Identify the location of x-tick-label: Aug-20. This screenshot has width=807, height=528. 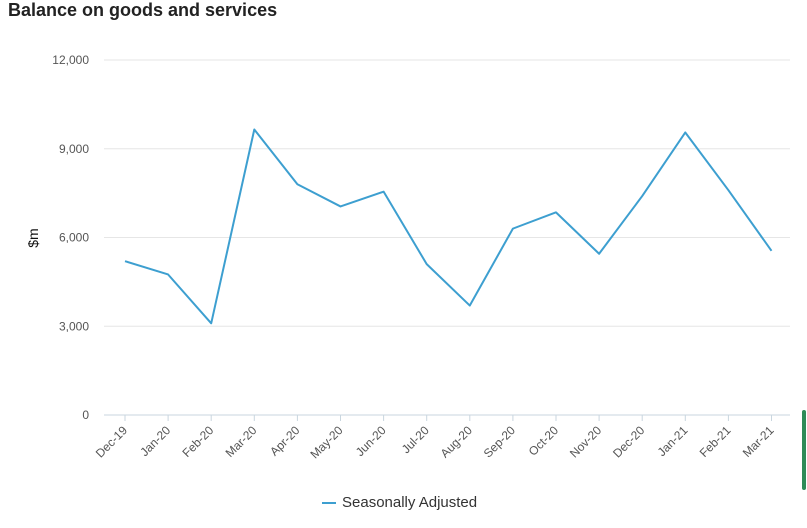
(456, 441).